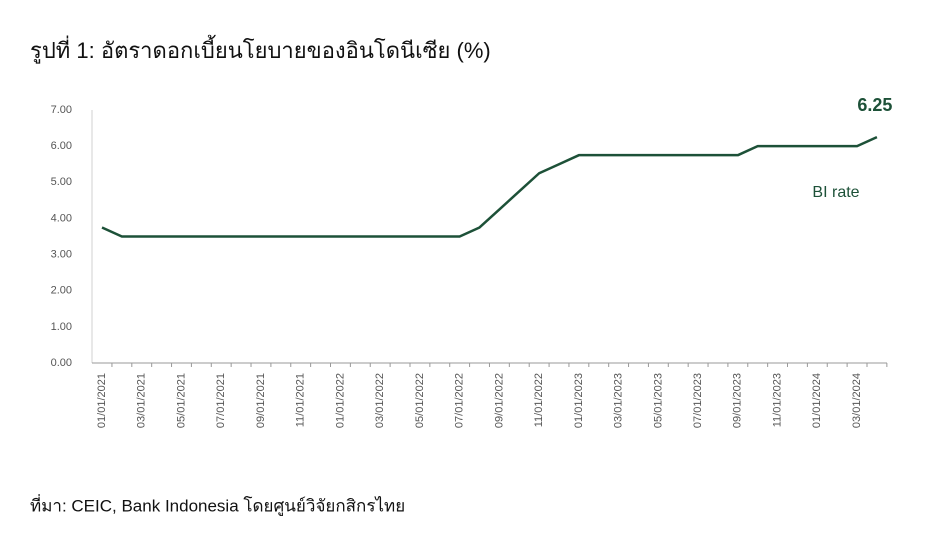  Describe the element at coordinates (420, 400) in the screenshot. I see `x-tick-label: 05/01/2022` at that location.